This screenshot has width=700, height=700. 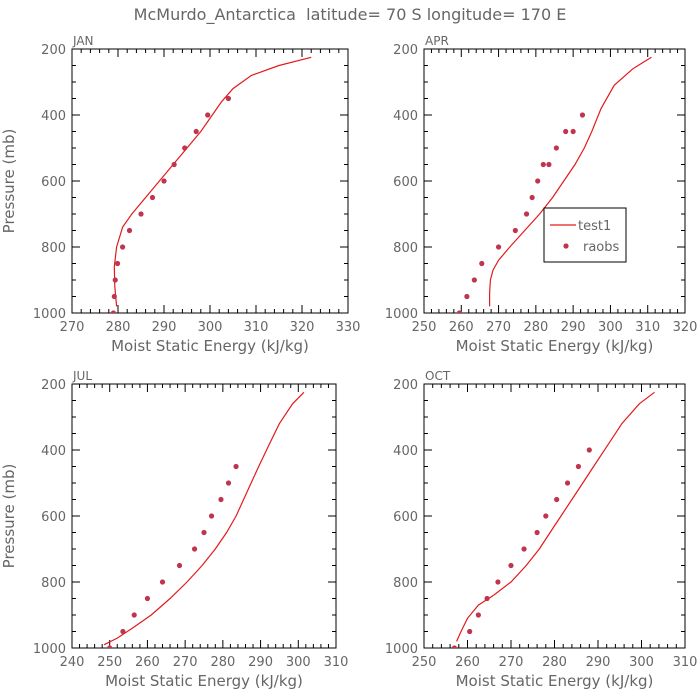 I want to click on legend: test1 raobs, so click(x=585, y=235).